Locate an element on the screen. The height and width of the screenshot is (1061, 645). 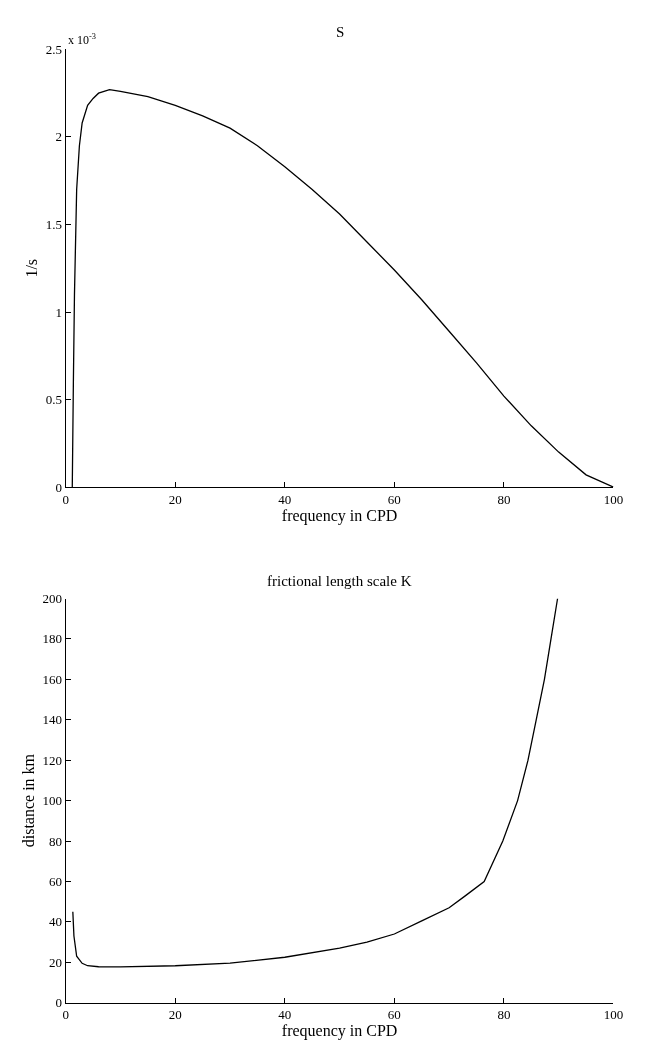
y-tick-label: 2 is located at coordinates (59, 137).